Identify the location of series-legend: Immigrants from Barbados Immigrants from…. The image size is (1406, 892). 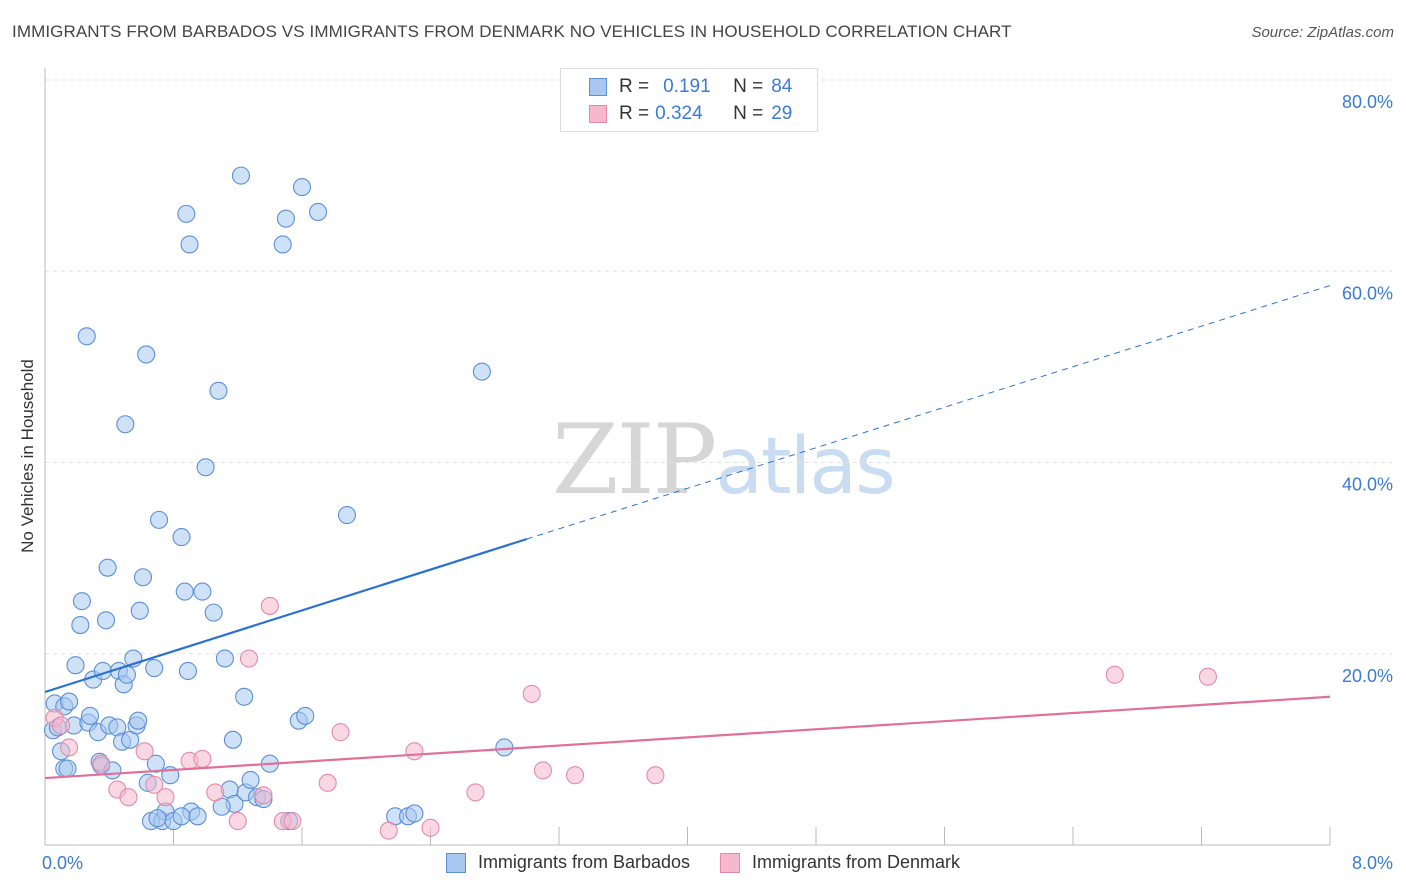
(703, 862).